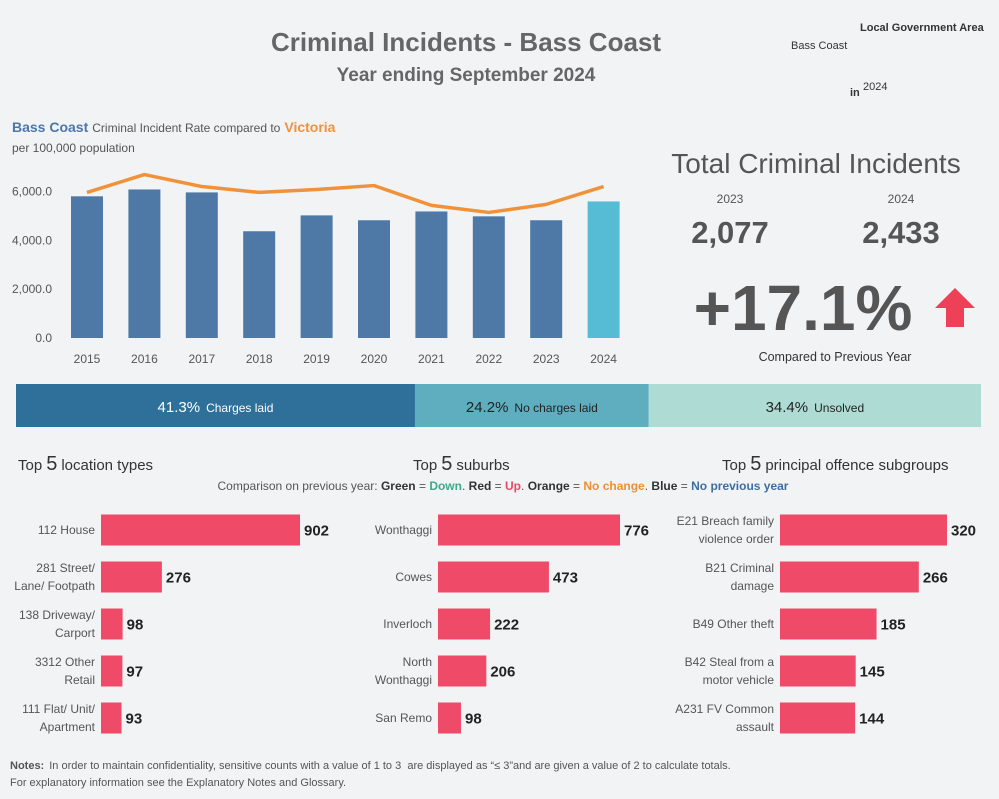  What do you see at coordinates (787, 407) in the screenshot?
I see `outcome-value: 34.4%` at bounding box center [787, 407].